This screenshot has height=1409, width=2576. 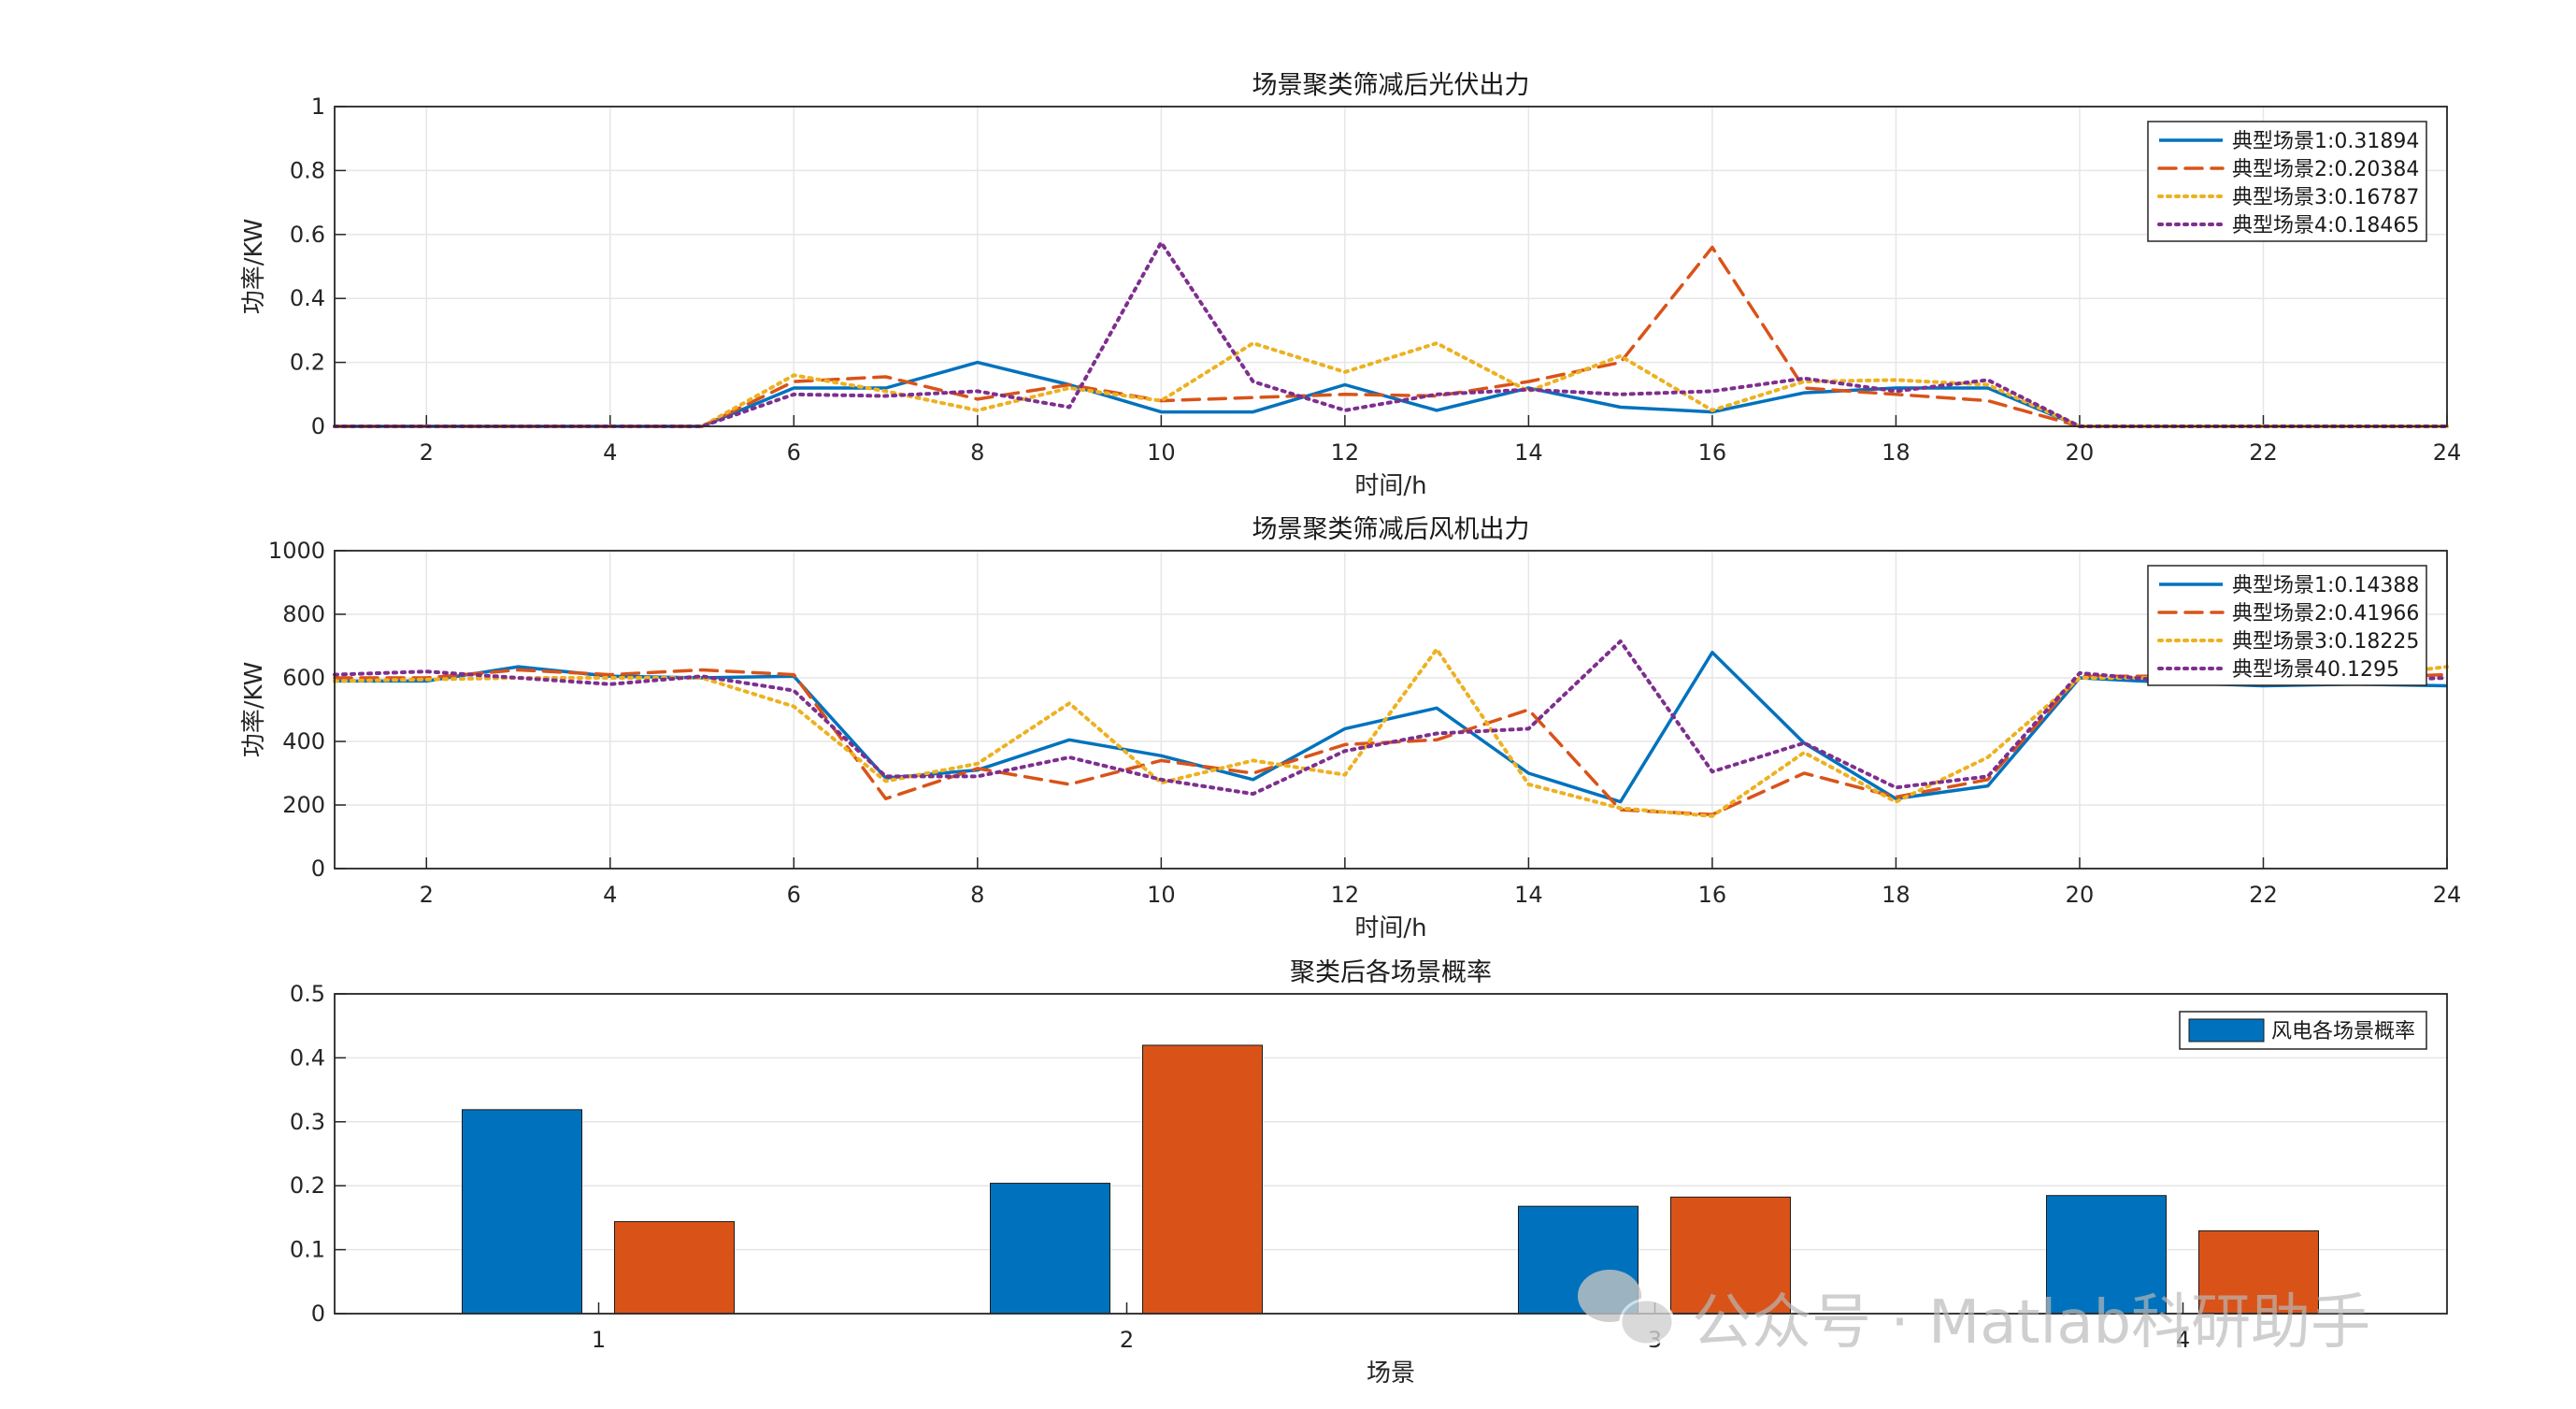 I want to click on wechat-bubble-small, so click(x=1647, y=1322).